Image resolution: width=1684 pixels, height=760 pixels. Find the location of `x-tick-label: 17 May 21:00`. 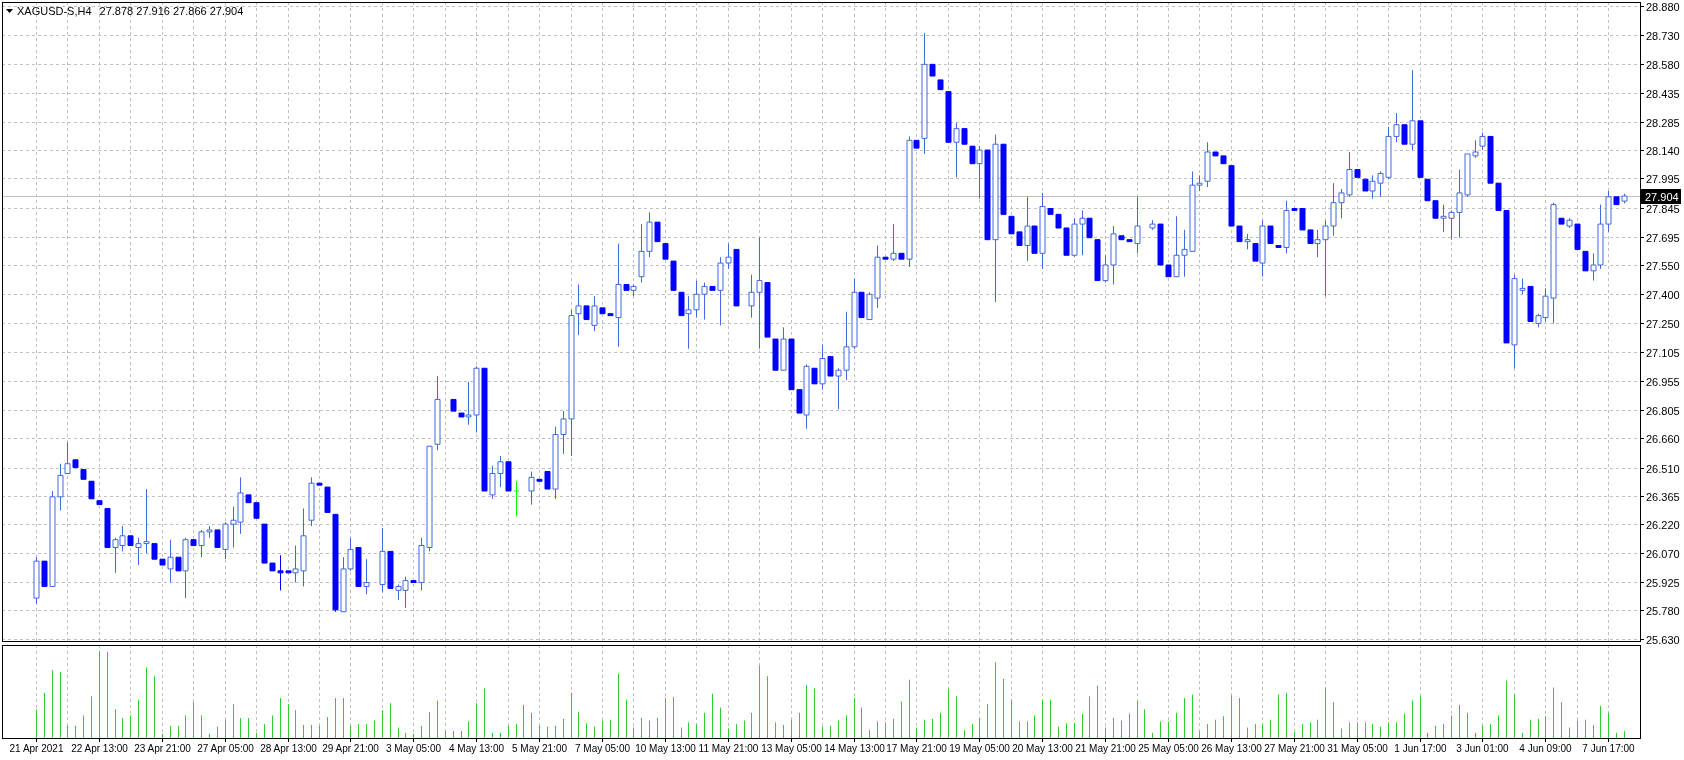

x-tick-label: 17 May 21:00 is located at coordinates (917, 748).